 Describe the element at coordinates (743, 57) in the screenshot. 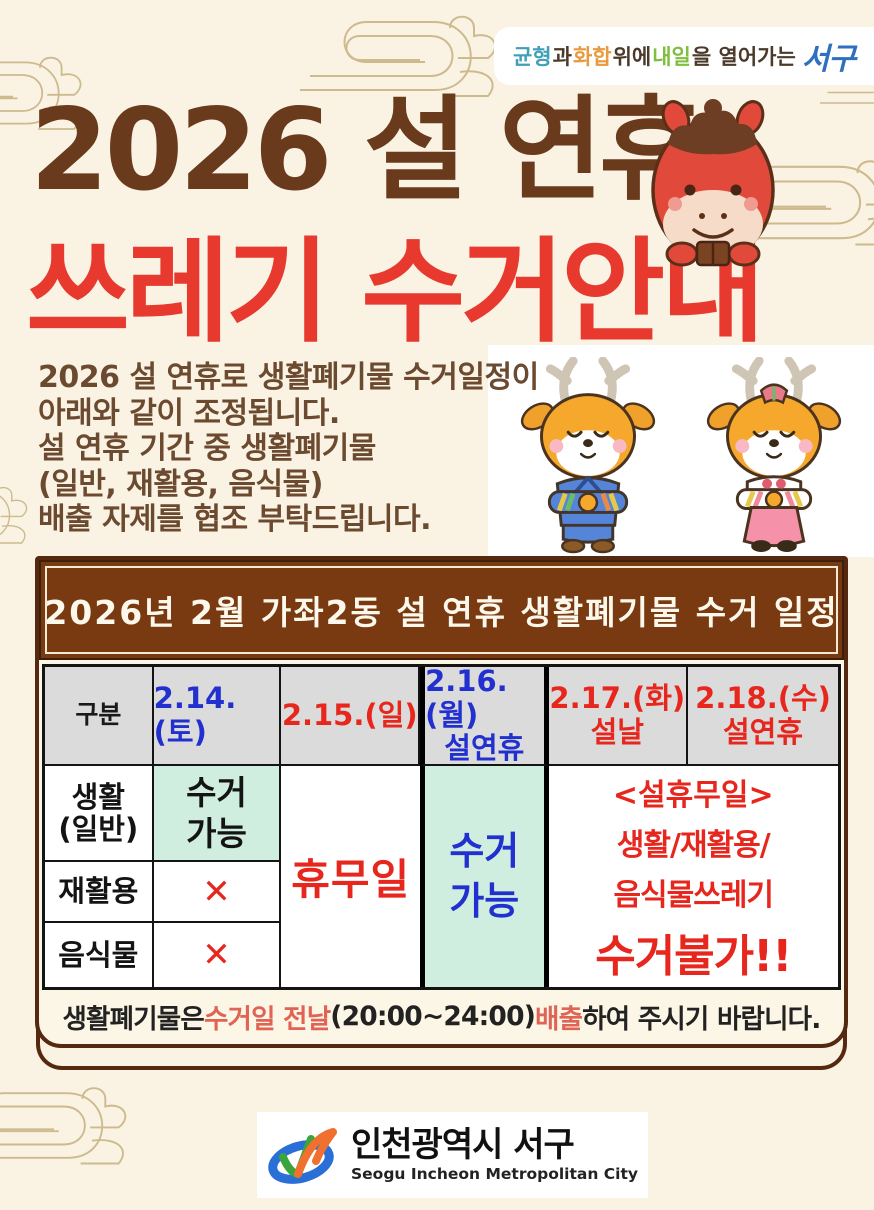

I see `slogan-word-opening: 을 열어가는` at that location.